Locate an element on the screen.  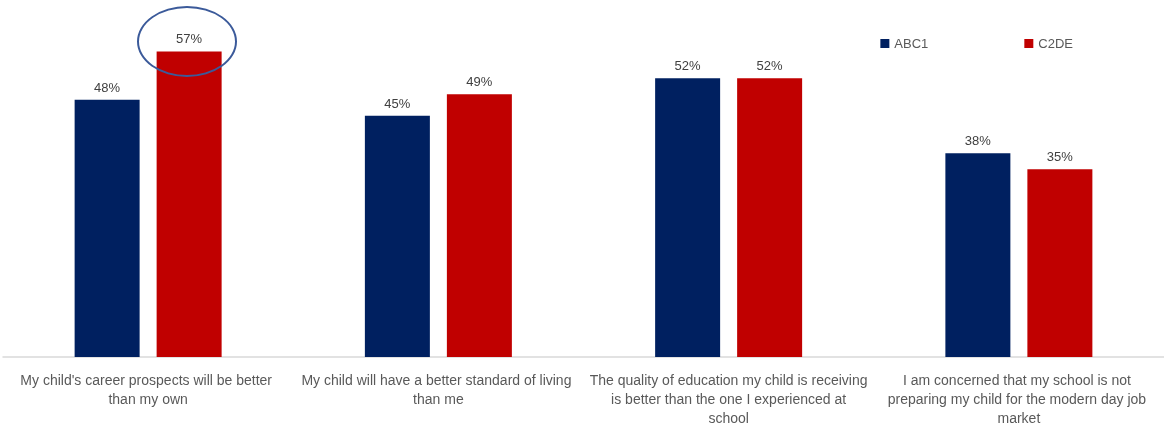
data-label: 35% is located at coordinates (1060, 157).